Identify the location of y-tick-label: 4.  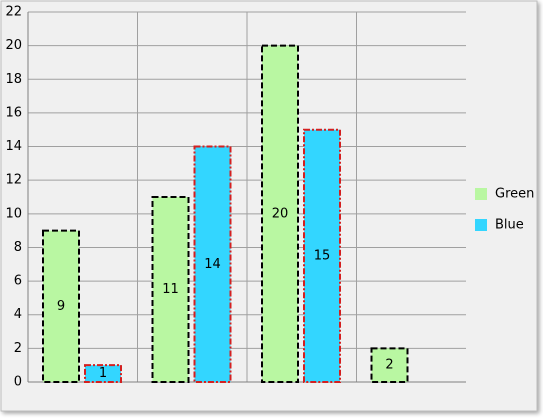
(18, 314).